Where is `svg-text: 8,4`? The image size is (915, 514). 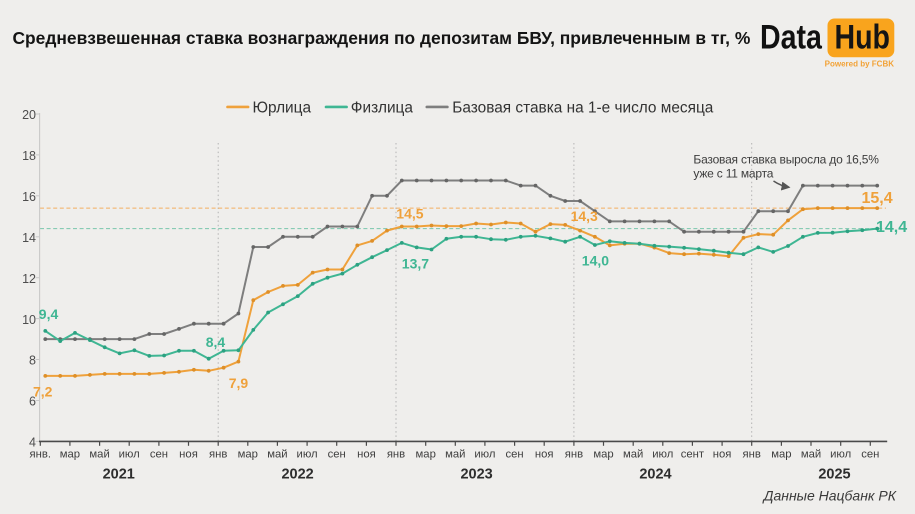
svg-text: 8,4 is located at coordinates (216, 342).